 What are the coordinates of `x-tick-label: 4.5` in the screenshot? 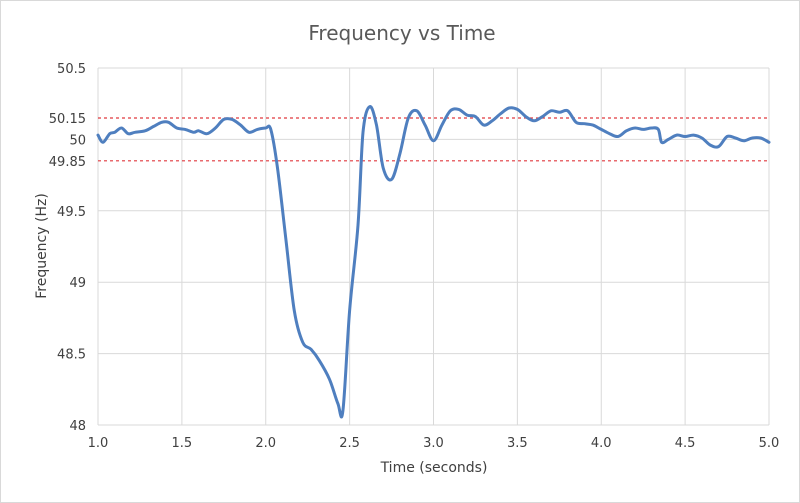 It's located at (685, 443).